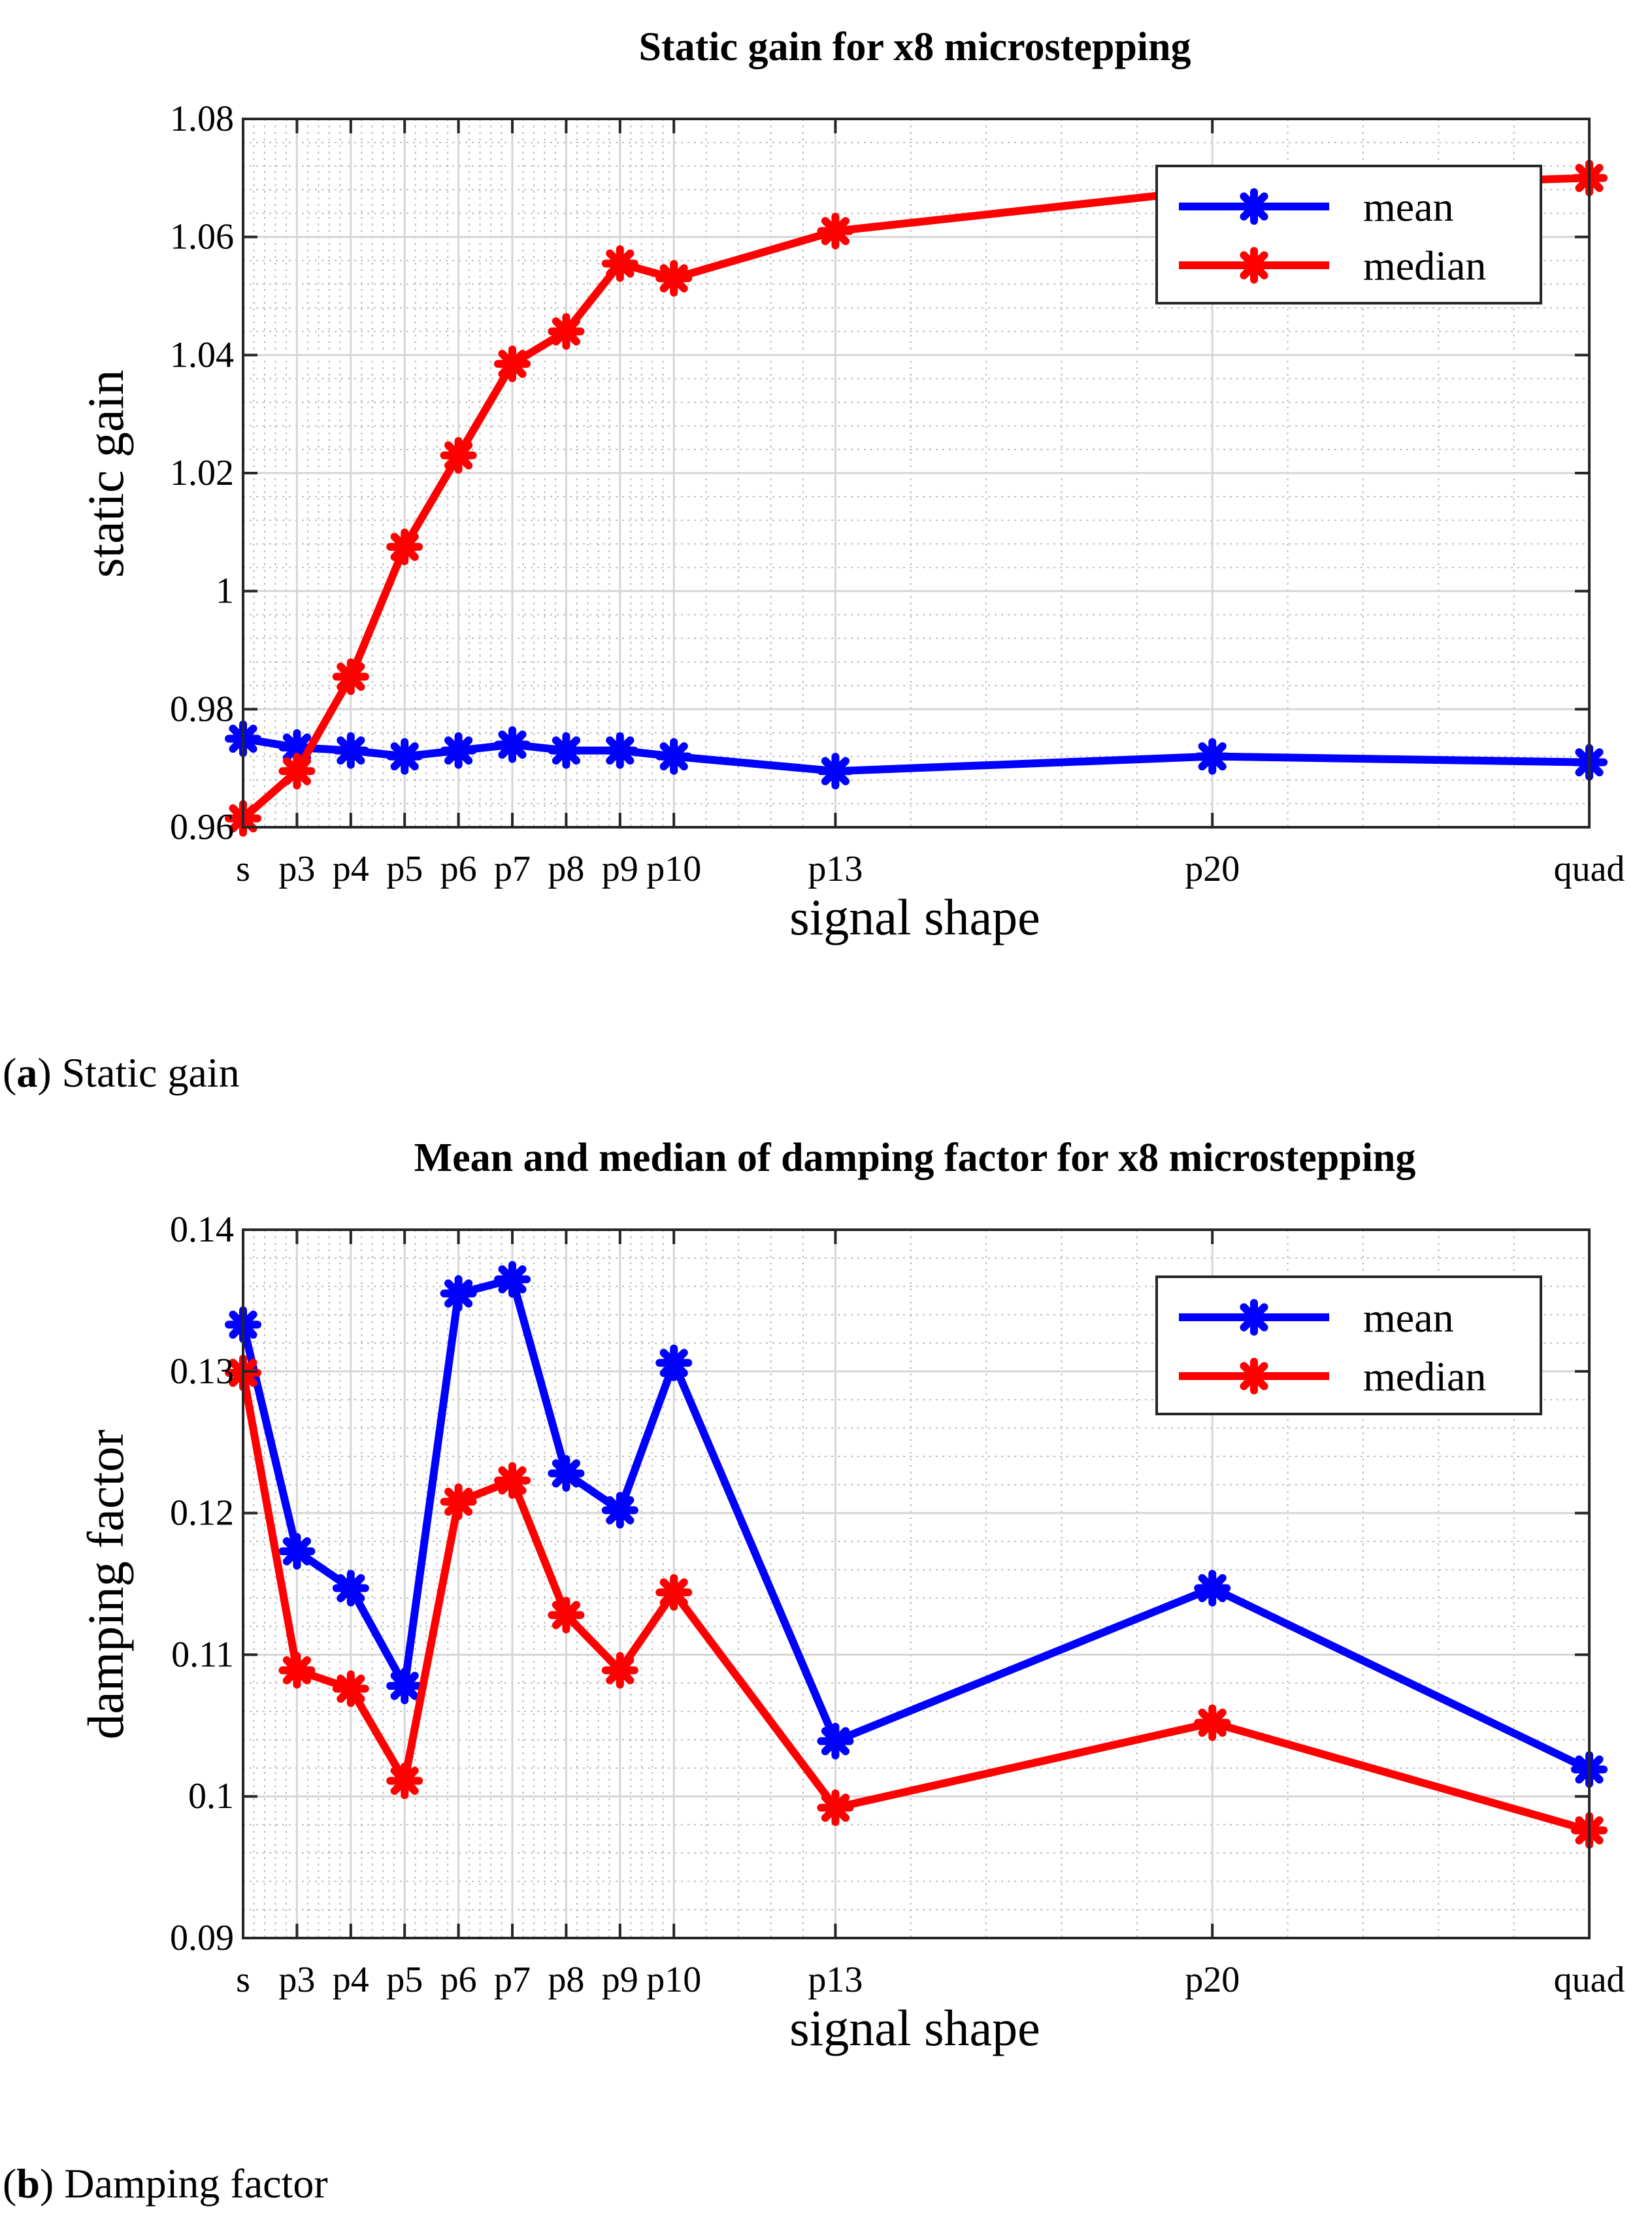 The height and width of the screenshot is (2236, 1652). What do you see at coordinates (202, 1655) in the screenshot?
I see `y-tick-label: 0.11` at bounding box center [202, 1655].